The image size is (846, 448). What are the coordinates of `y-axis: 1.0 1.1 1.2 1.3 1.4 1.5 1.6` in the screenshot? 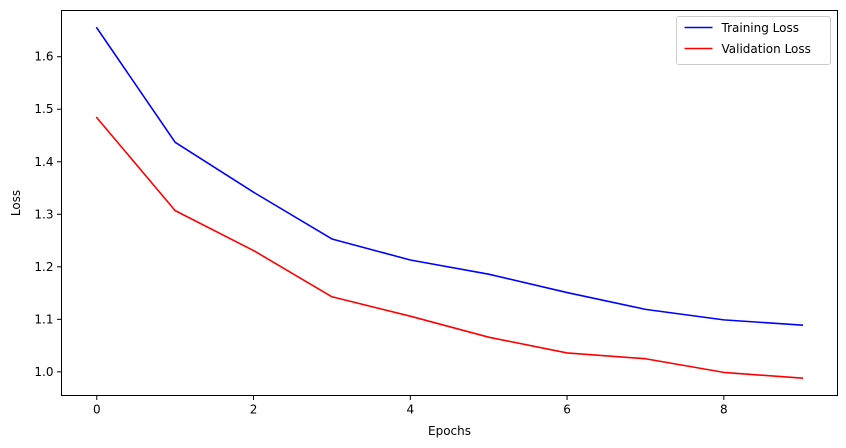 It's located at (48, 214).